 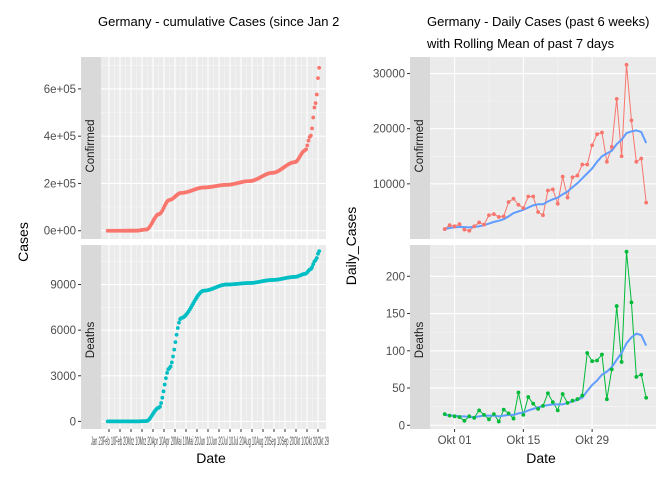 I want to click on right-y-axis-title: Daily_Cases, so click(x=351, y=246).